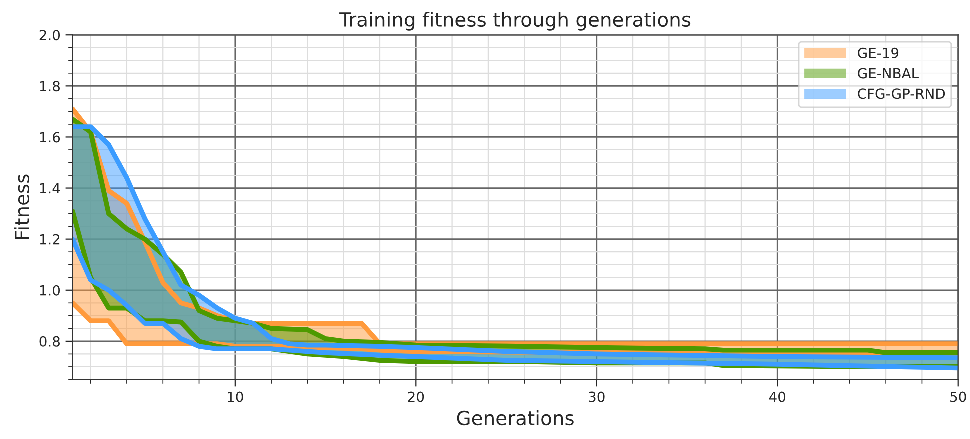 This screenshot has width=970, height=439. Describe the element at coordinates (50, 35) in the screenshot. I see `y-tick-label: 2.0` at that location.